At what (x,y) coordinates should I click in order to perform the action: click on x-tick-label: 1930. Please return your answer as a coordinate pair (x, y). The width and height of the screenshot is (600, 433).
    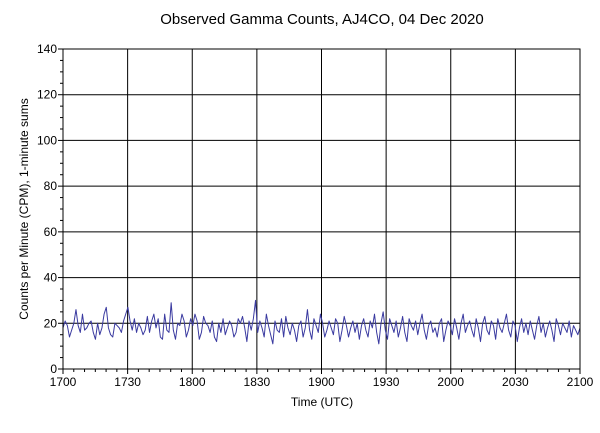
    Looking at the image, I should click on (386, 382).